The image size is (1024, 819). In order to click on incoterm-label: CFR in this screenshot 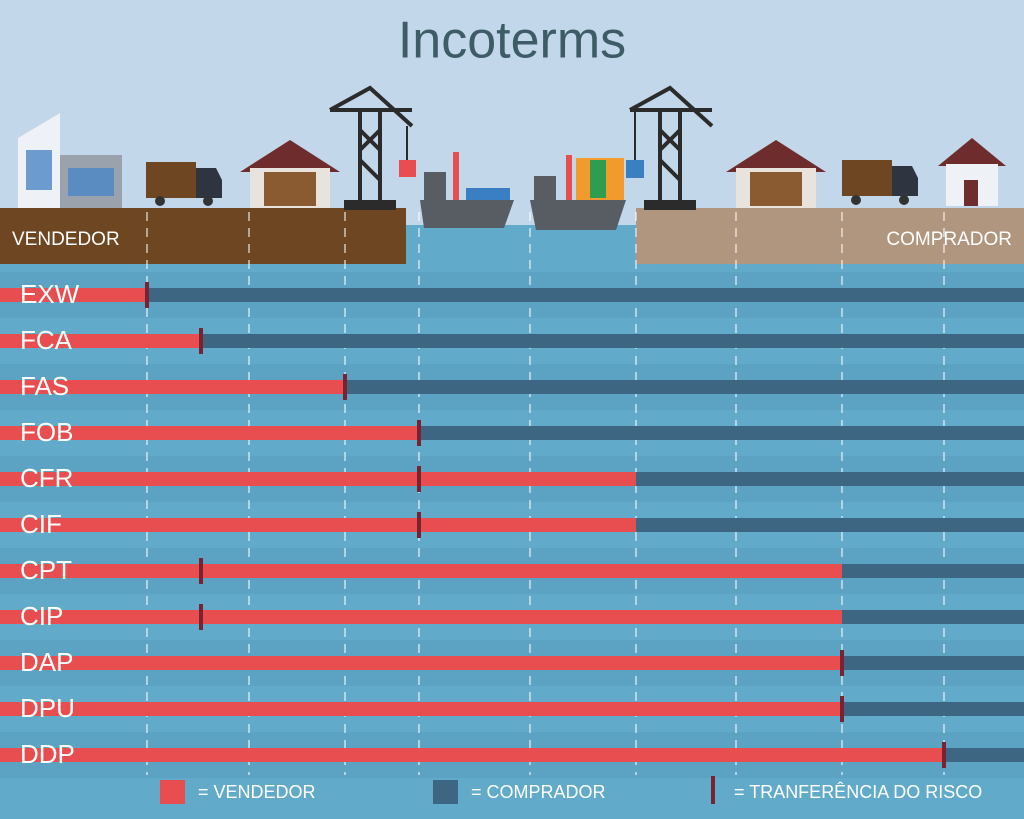, I will do `click(46, 478)`.